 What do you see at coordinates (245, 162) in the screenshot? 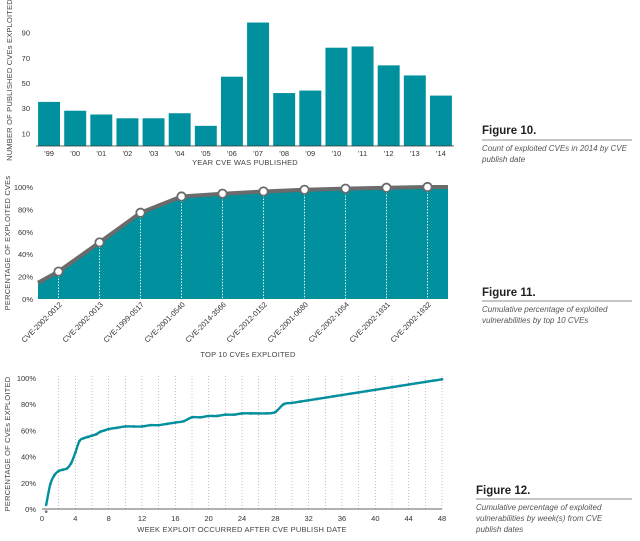
I see `x-axis-label: YEAR CVE WAS PUBLISHED` at bounding box center [245, 162].